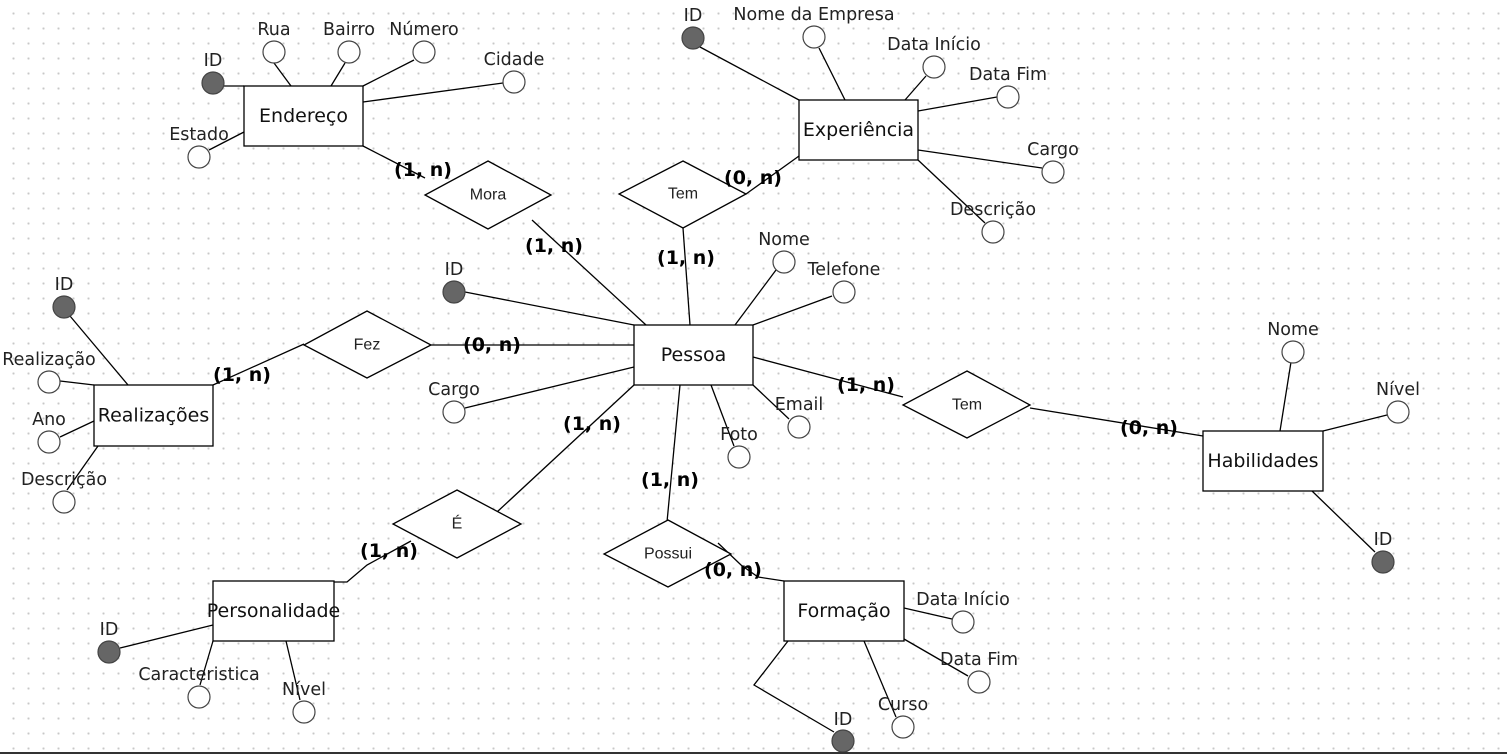 The image size is (1507, 754). I want to click on attribute-pessoa-cargo: Cargo, so click(454, 402).